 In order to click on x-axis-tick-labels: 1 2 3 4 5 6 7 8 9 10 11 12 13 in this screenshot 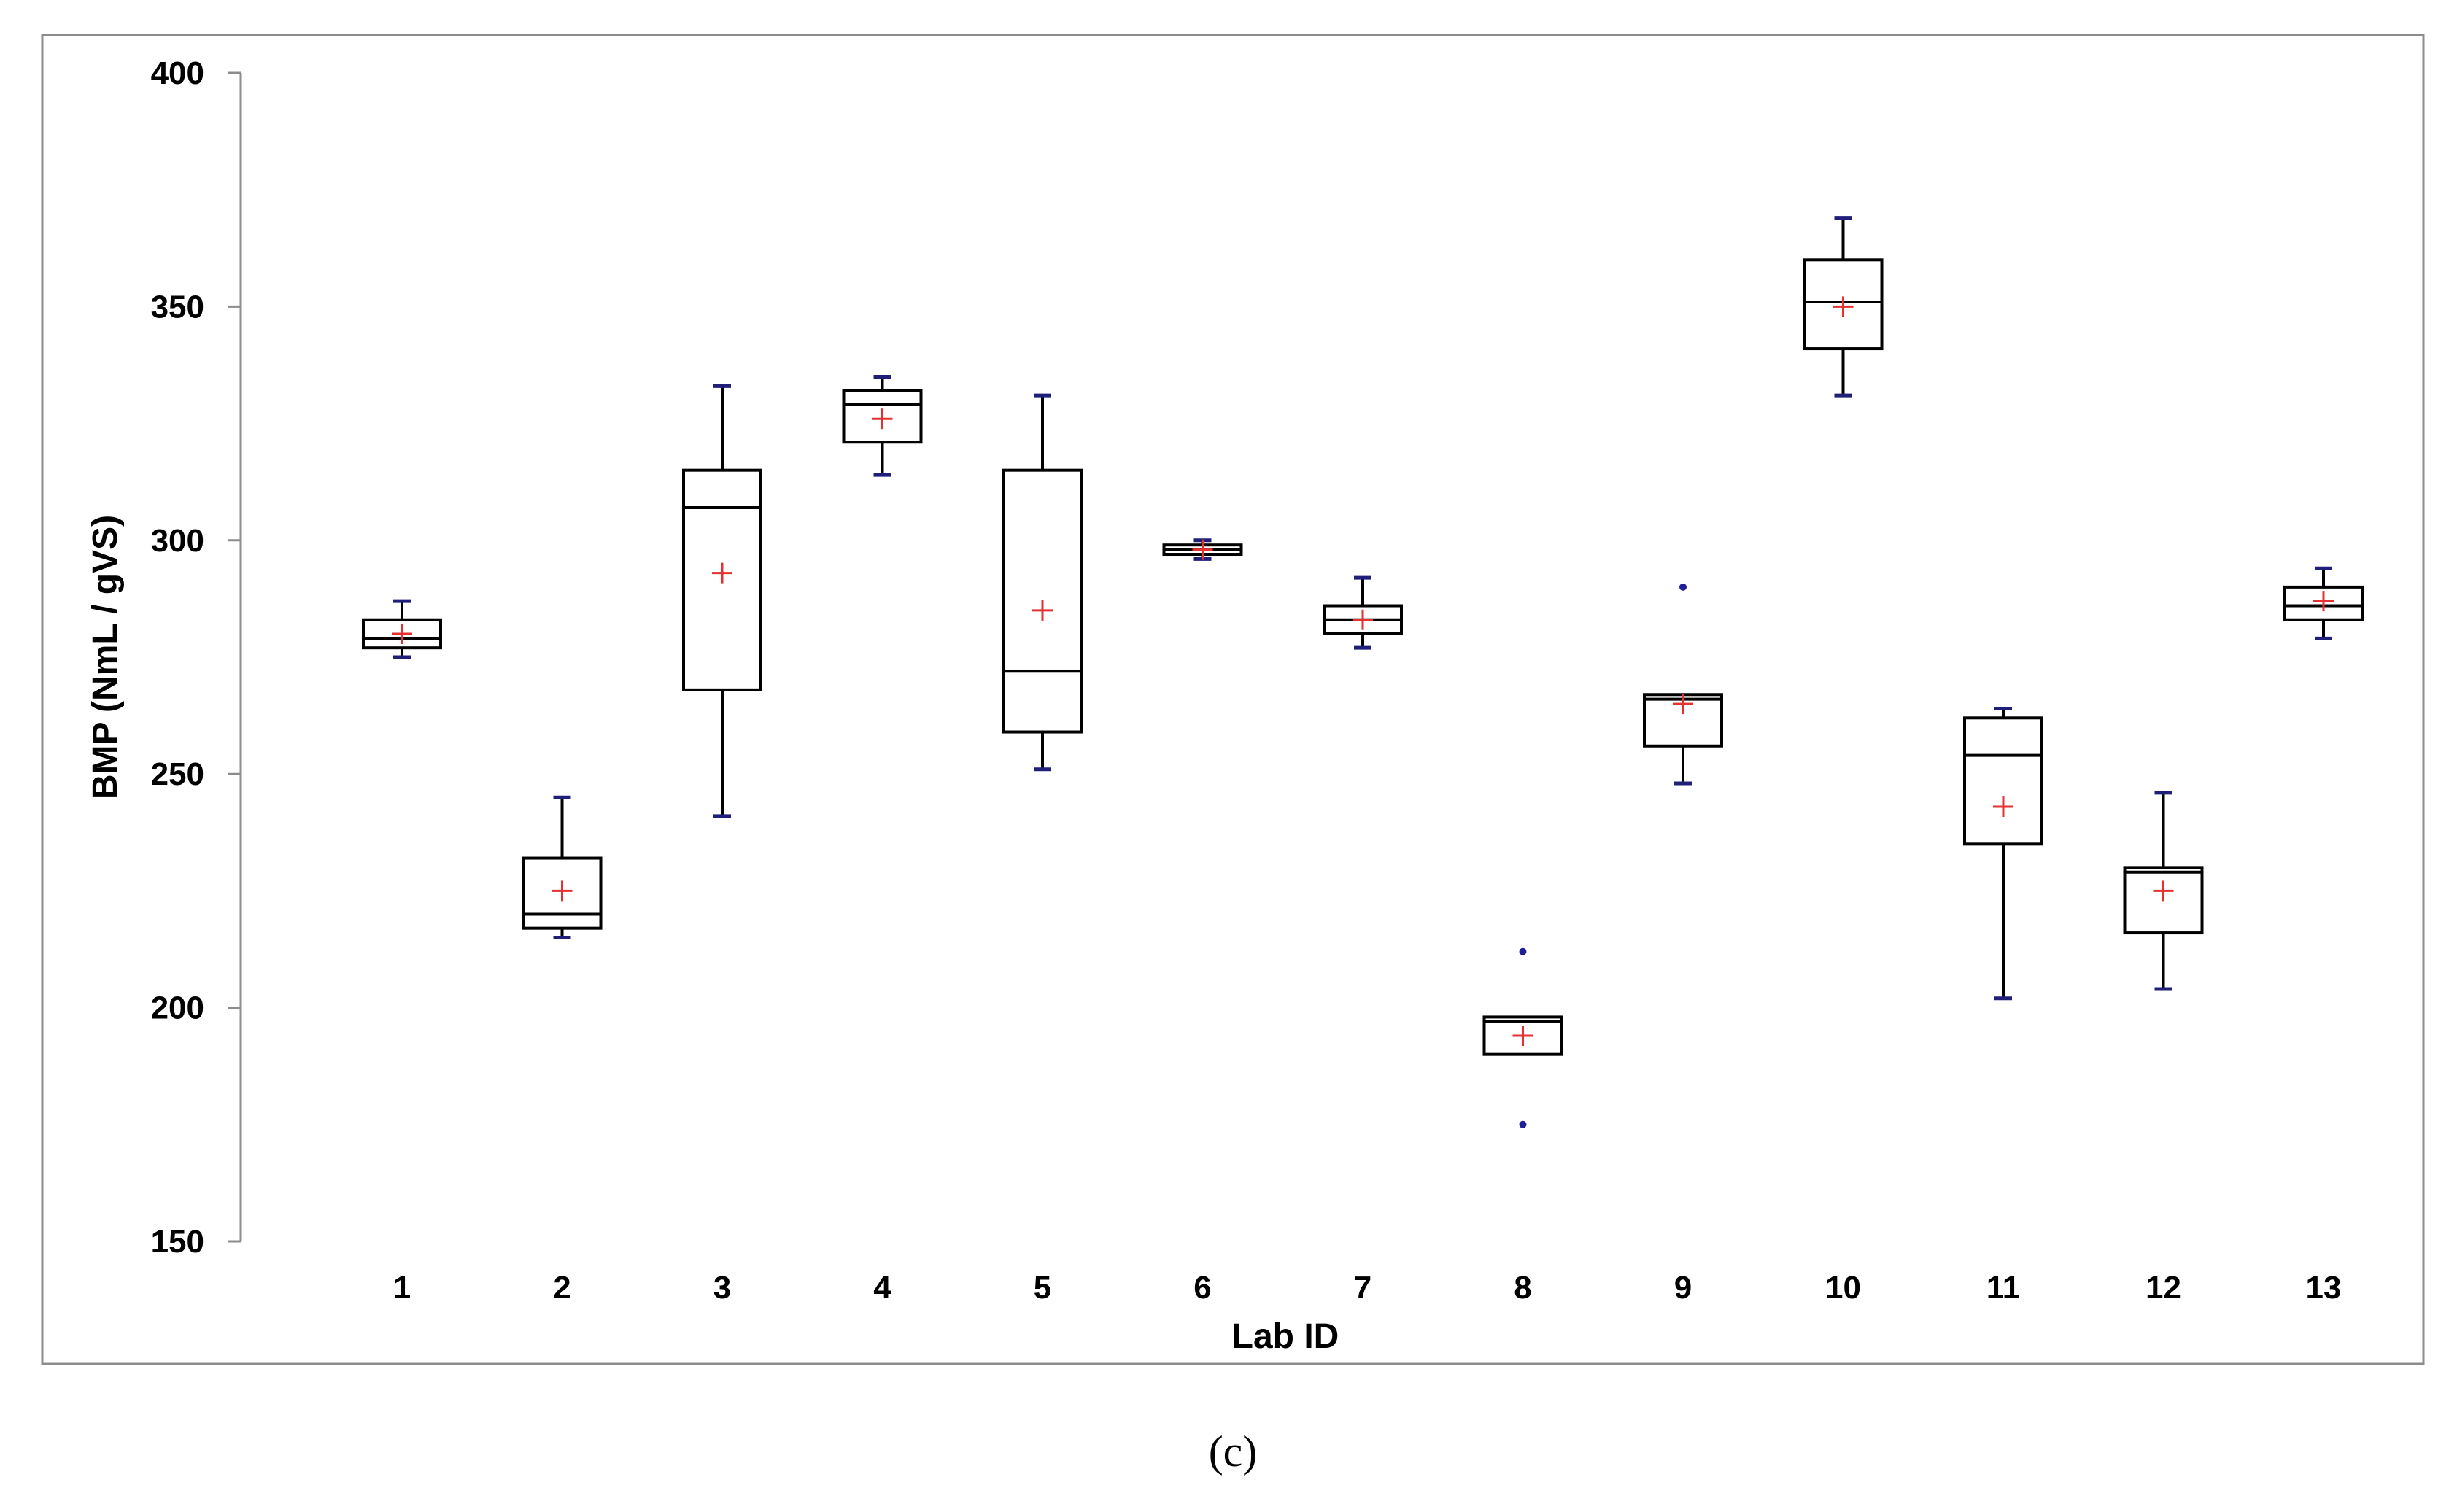, I will do `click(1367, 1288)`.